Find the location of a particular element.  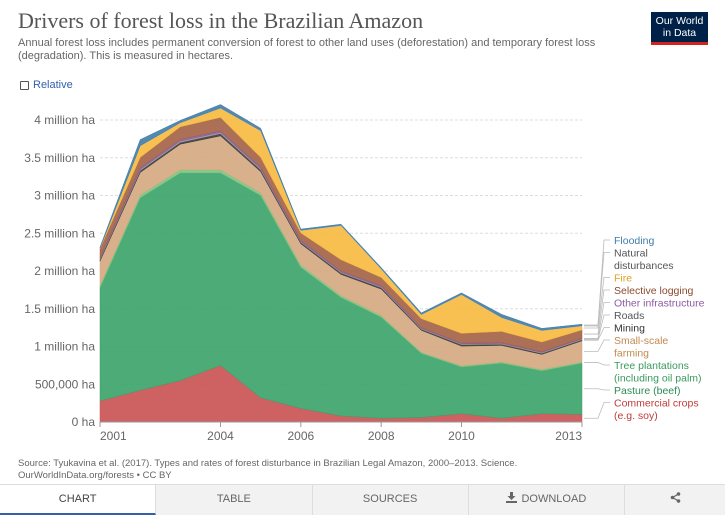

relative-checkbox is located at coordinates (24, 85).